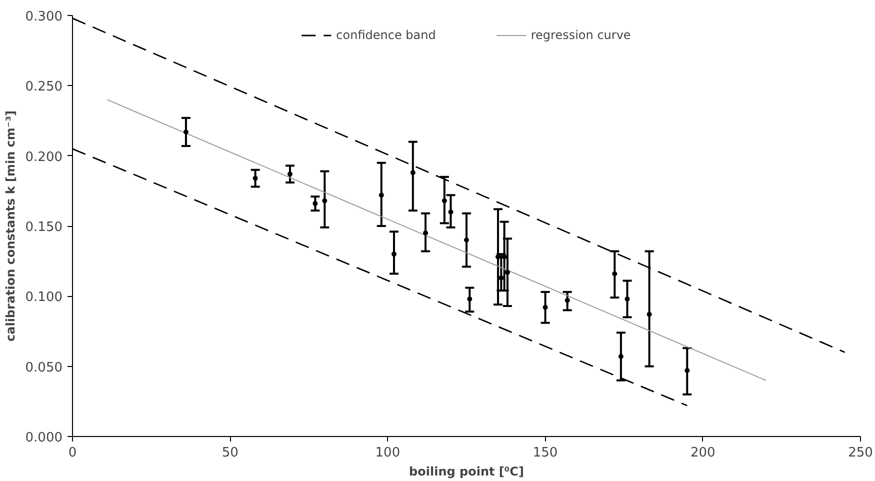  I want to click on legend-label: regression curve, so click(580, 35).